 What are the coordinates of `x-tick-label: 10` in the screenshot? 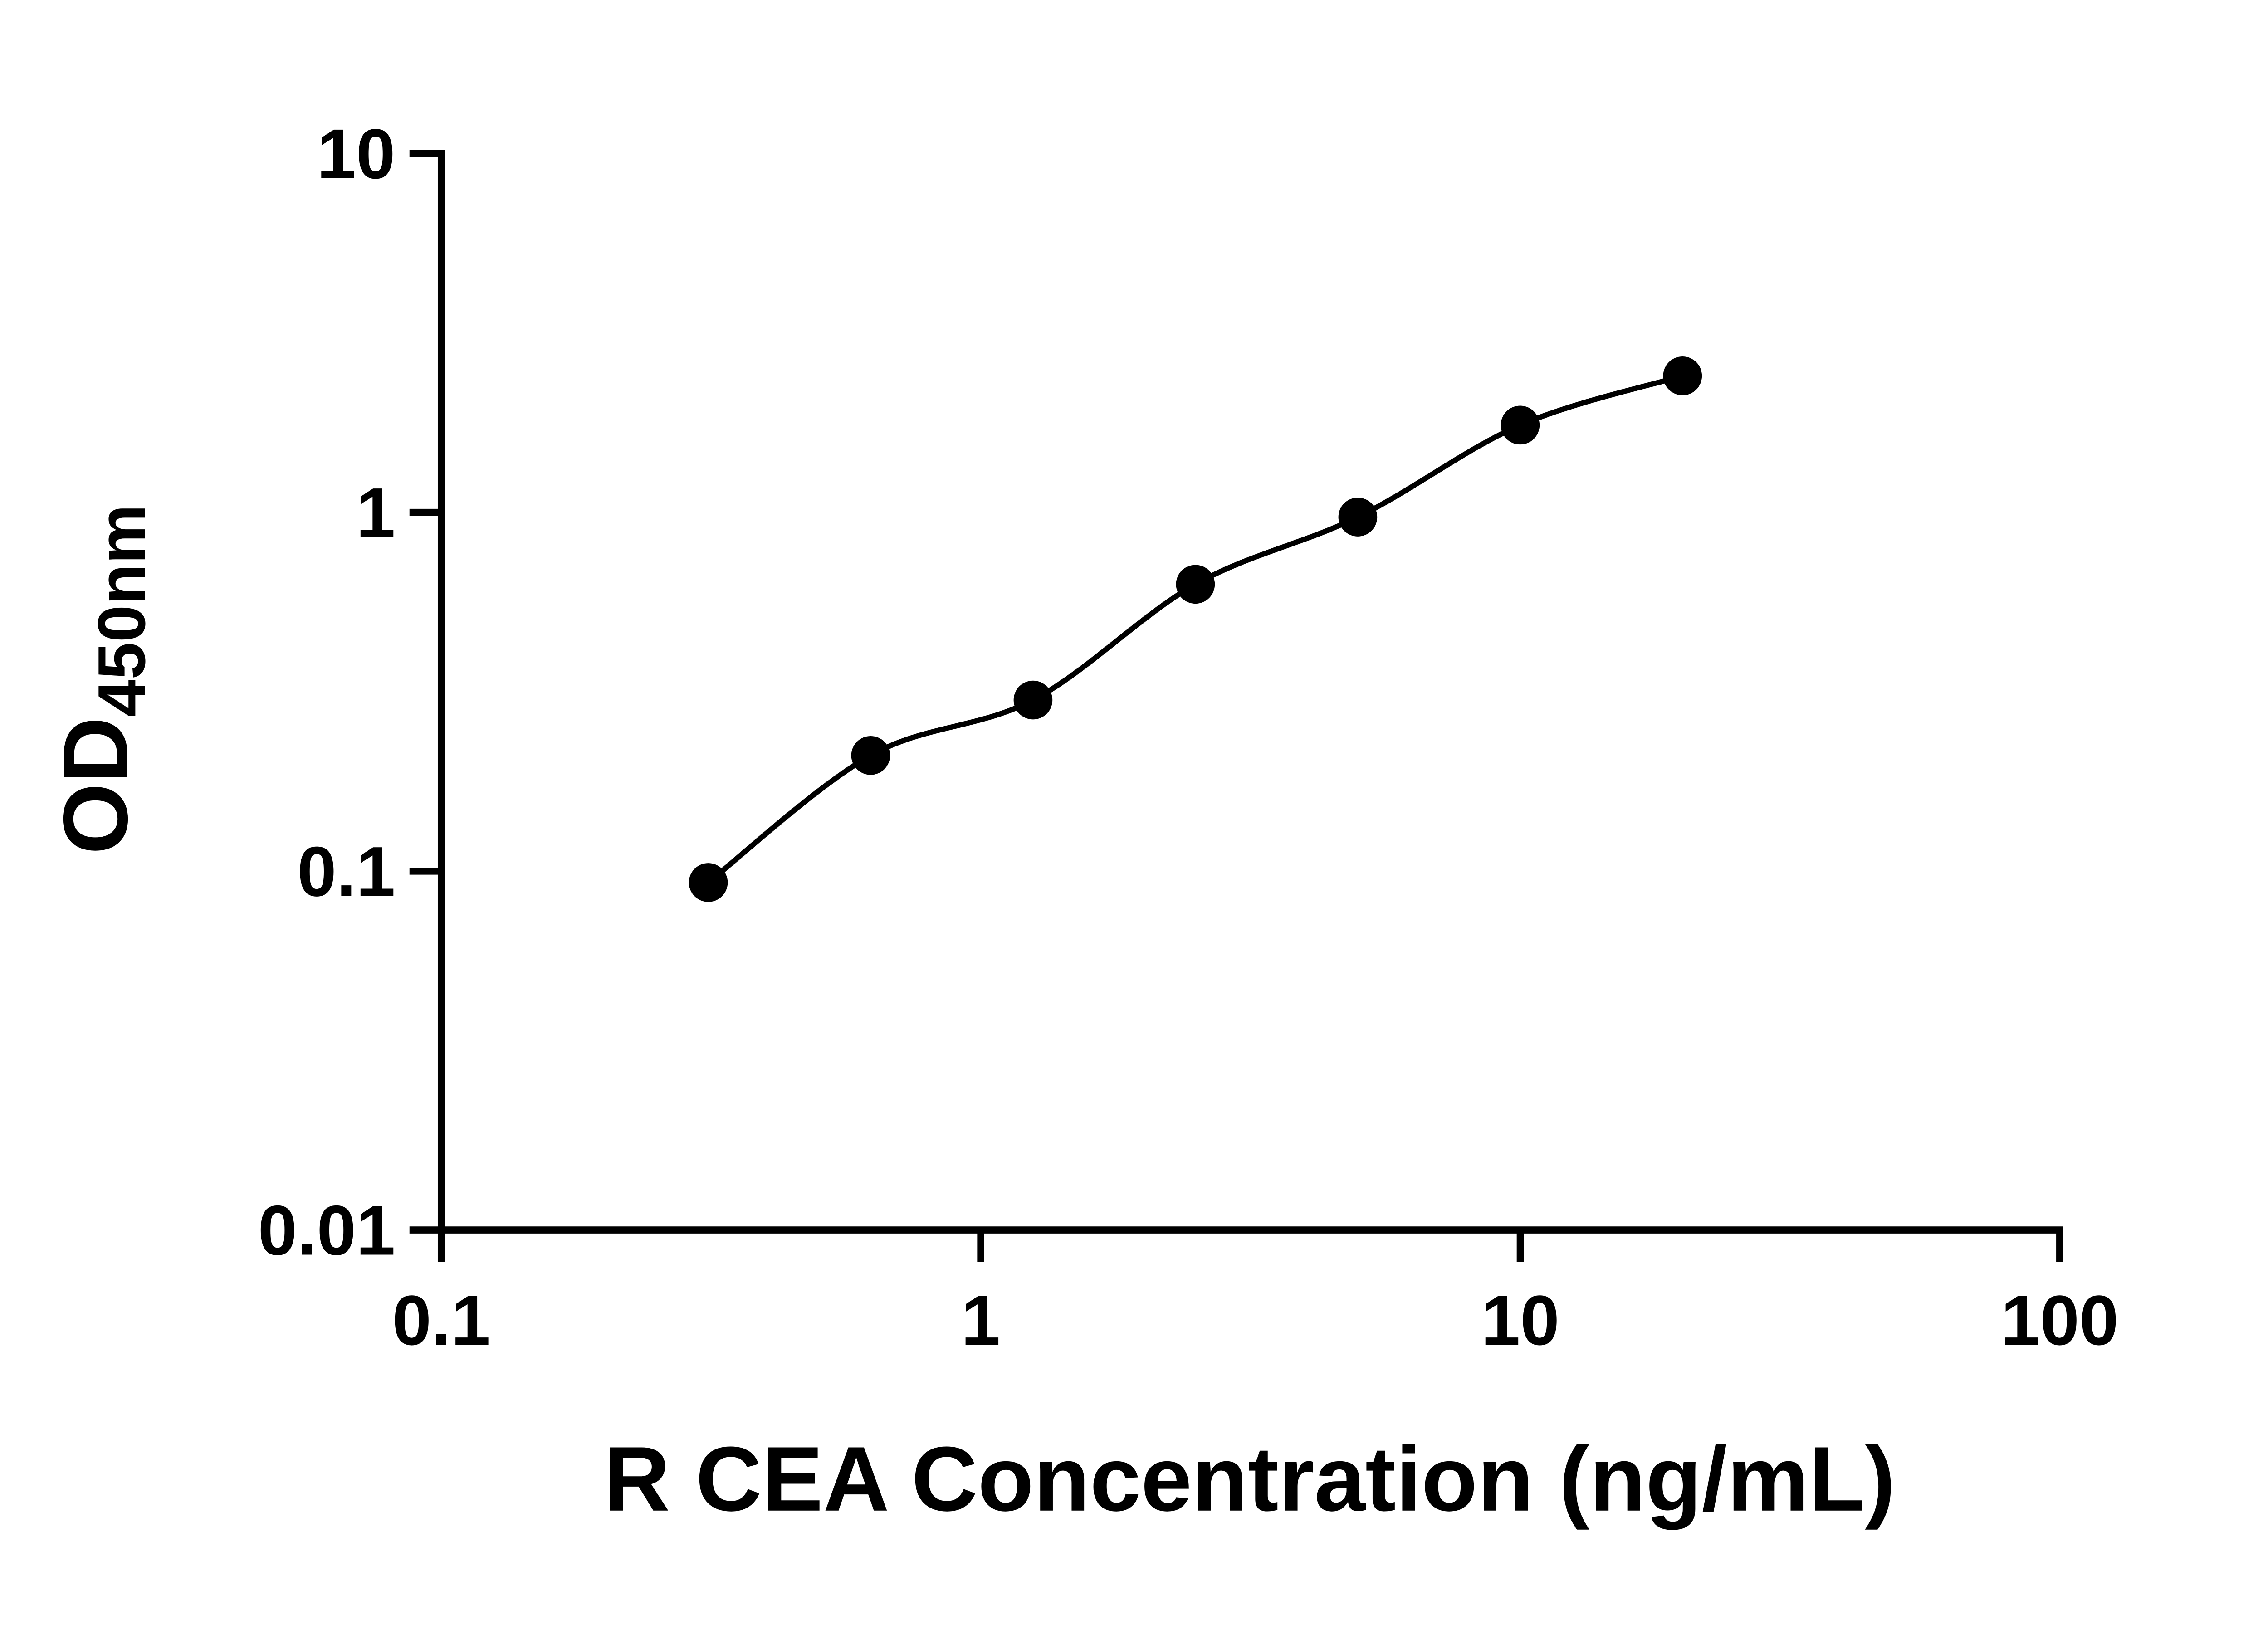 It's located at (1520, 1321).